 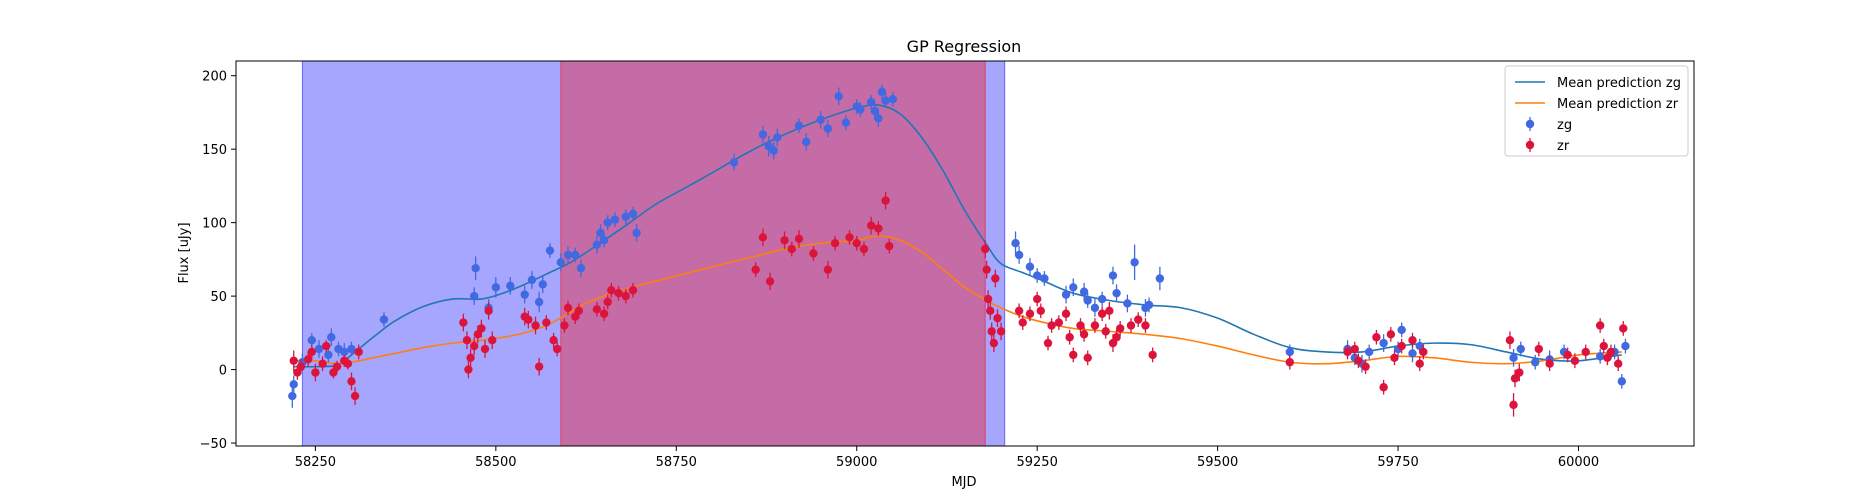 I want to click on y-axis-label: Flux [uJy], so click(x=184, y=252).